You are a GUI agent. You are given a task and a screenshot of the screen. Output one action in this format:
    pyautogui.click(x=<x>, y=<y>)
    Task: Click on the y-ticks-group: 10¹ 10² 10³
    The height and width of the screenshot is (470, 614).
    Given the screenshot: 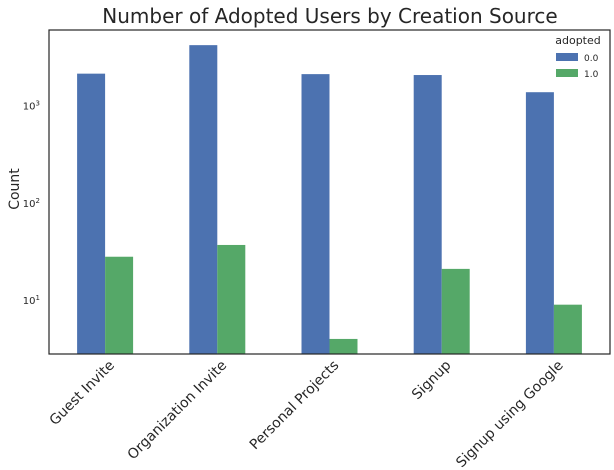 What is the action you would take?
    pyautogui.click(x=31, y=204)
    